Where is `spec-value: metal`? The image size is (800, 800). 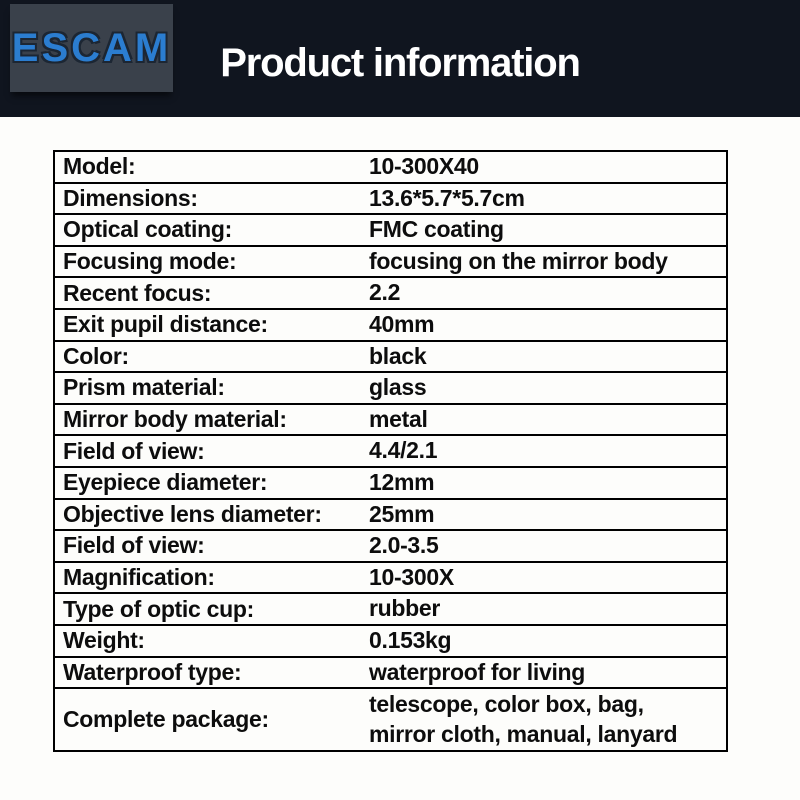
spec-value: metal is located at coordinates (548, 419).